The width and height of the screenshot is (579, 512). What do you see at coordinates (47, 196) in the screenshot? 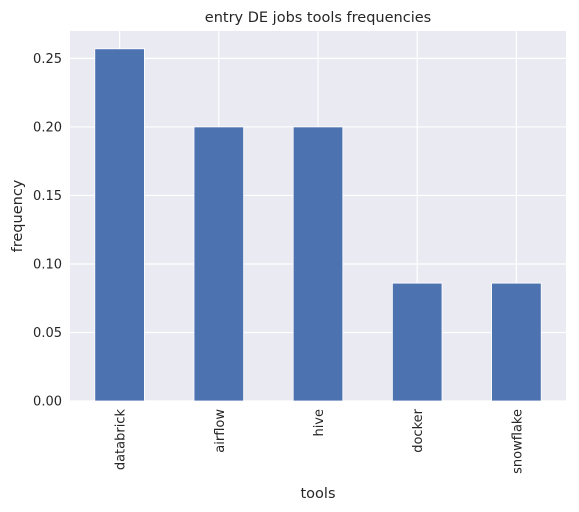
I see `y-tick-label: 0.15` at bounding box center [47, 196].